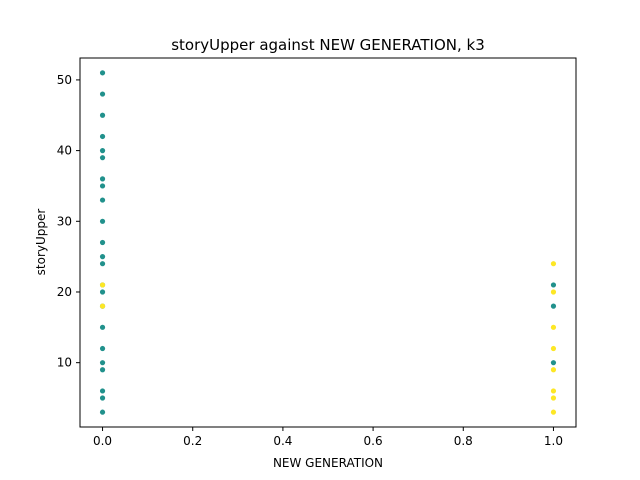  I want to click on x-tick-label: 0.2, so click(192, 441).